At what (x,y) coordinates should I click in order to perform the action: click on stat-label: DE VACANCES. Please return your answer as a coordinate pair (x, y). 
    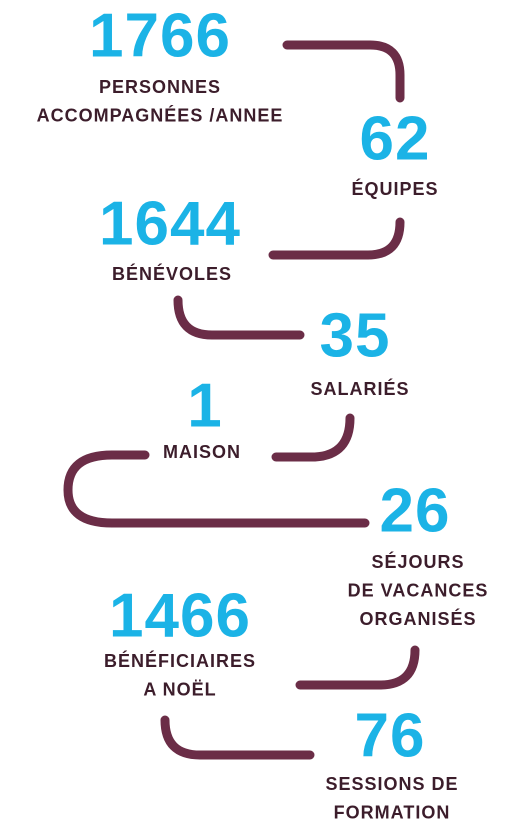
    Looking at the image, I should click on (418, 590).